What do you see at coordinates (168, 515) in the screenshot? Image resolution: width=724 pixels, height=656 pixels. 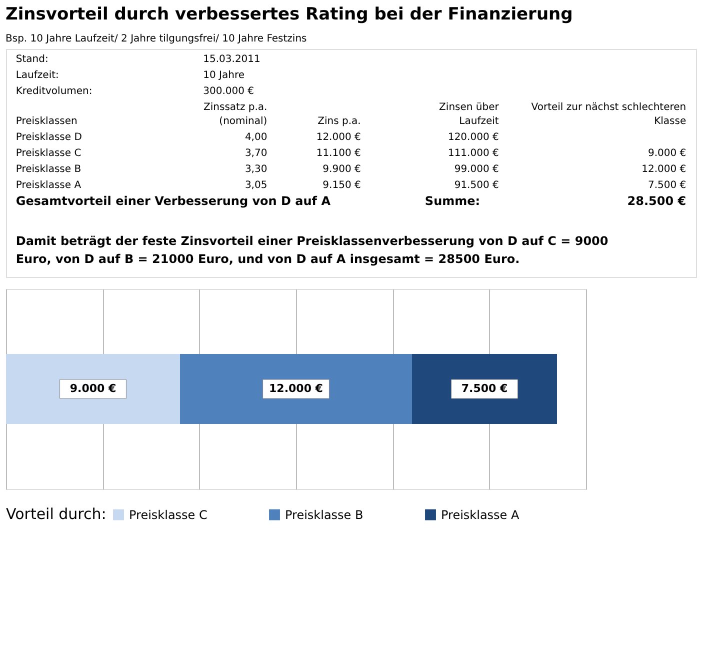 I see `legend-label: Preisklasse C` at bounding box center [168, 515].